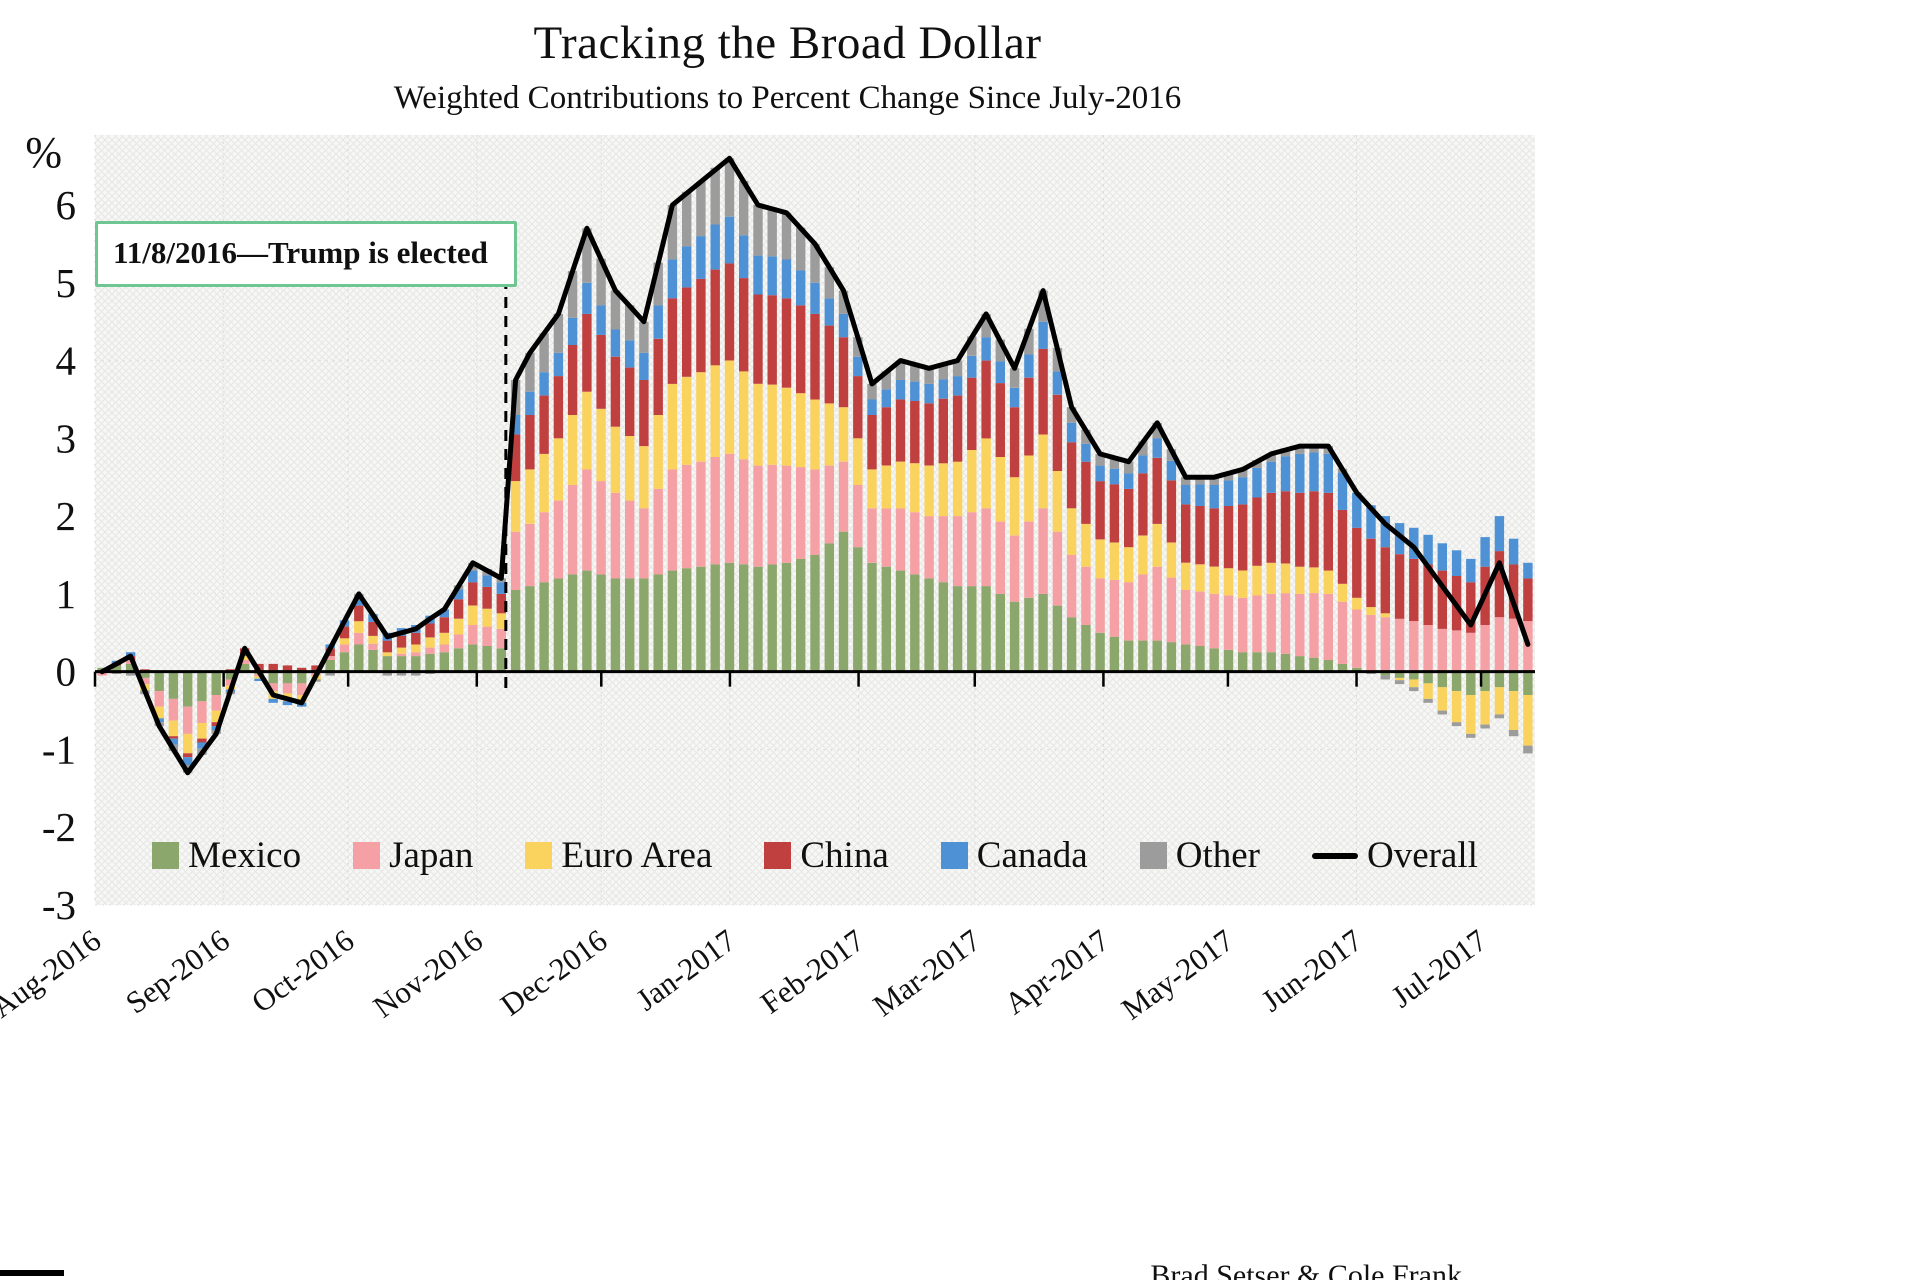 The height and width of the screenshot is (1280, 1920). I want to click on legend-item-other: Other, so click(1199, 855).